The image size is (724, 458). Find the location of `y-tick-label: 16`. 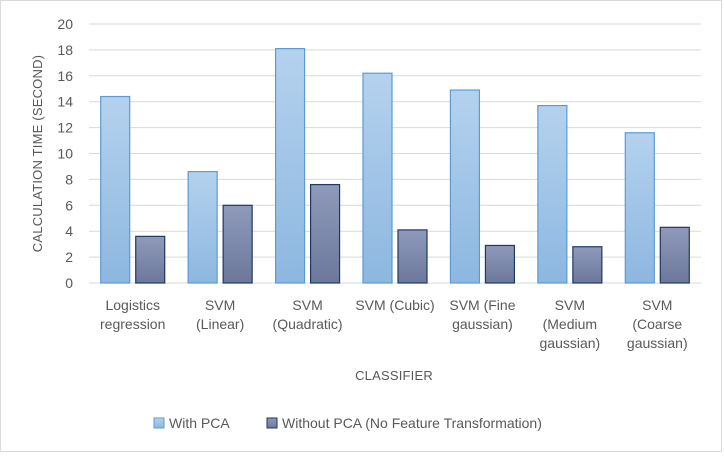

y-tick-label: 16 is located at coordinates (65, 76).